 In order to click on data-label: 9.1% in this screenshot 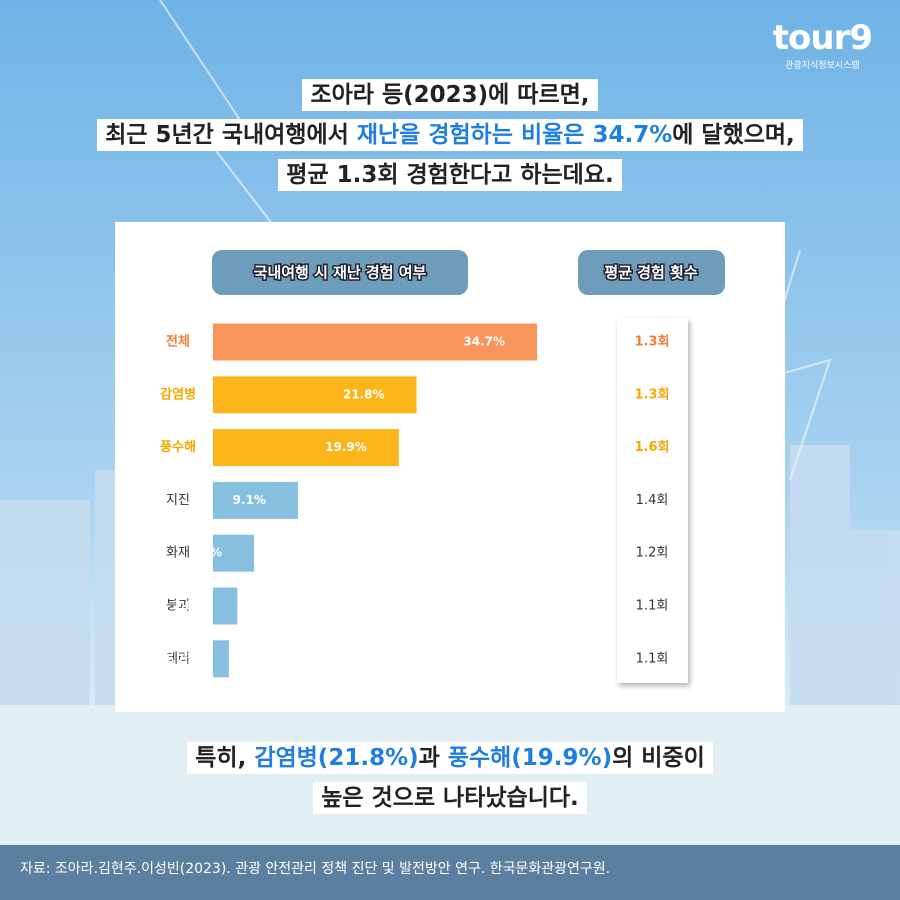, I will do `click(249, 500)`.